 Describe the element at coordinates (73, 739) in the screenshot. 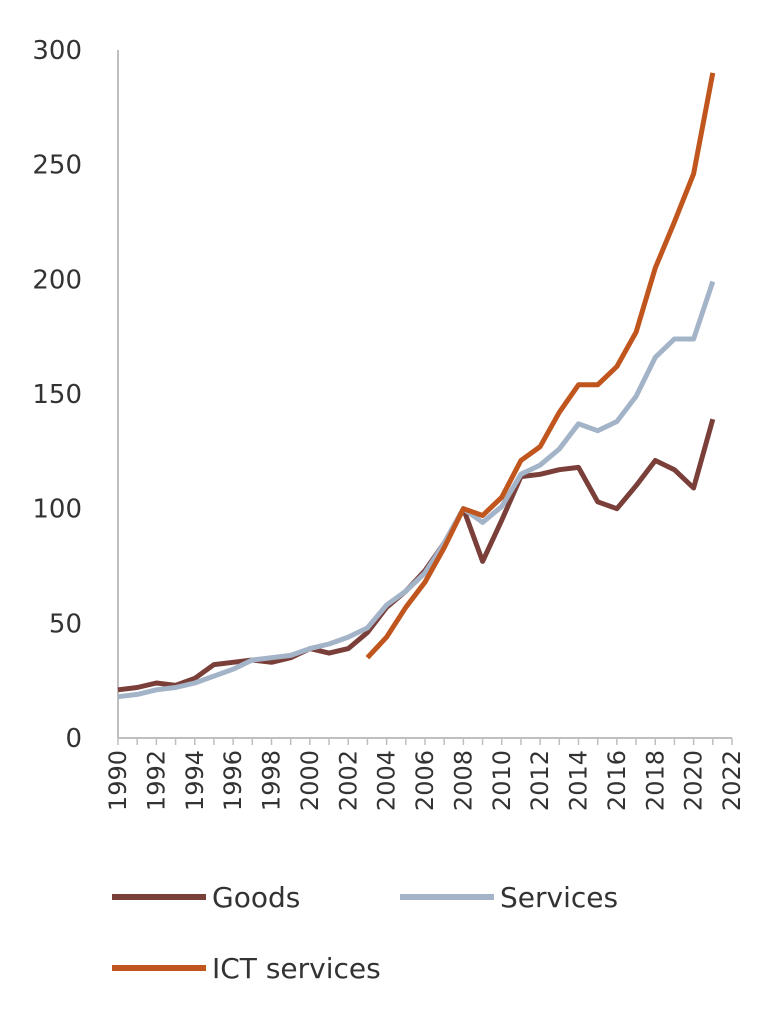

I see `y-tick-label: 0` at that location.